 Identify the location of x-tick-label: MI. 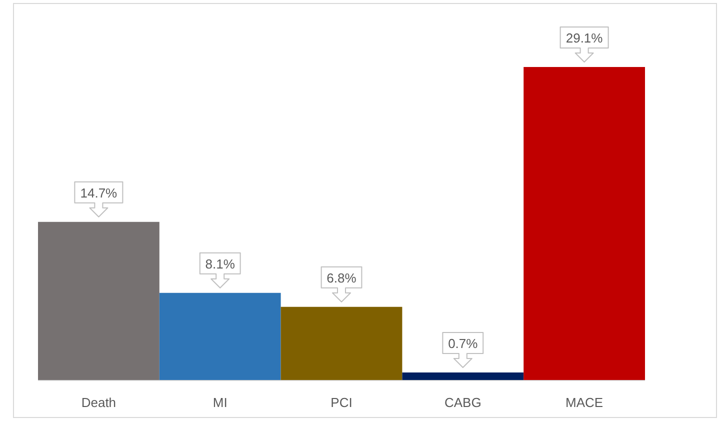
(220, 402).